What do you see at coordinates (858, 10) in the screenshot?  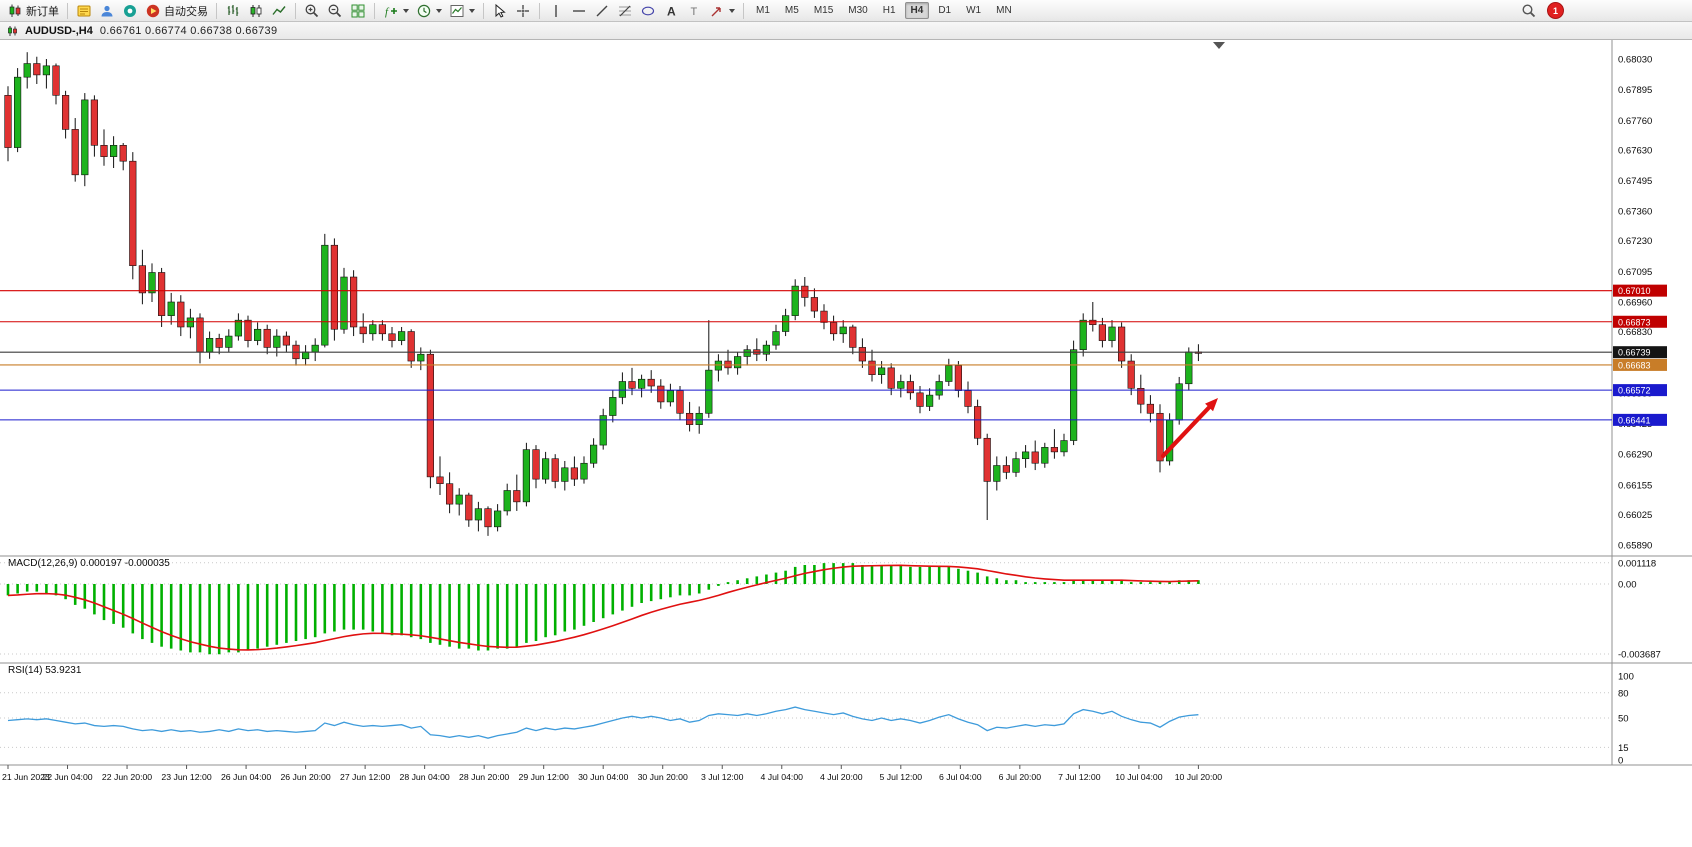 I see `timeframe-m30-button: M30` at bounding box center [858, 10].